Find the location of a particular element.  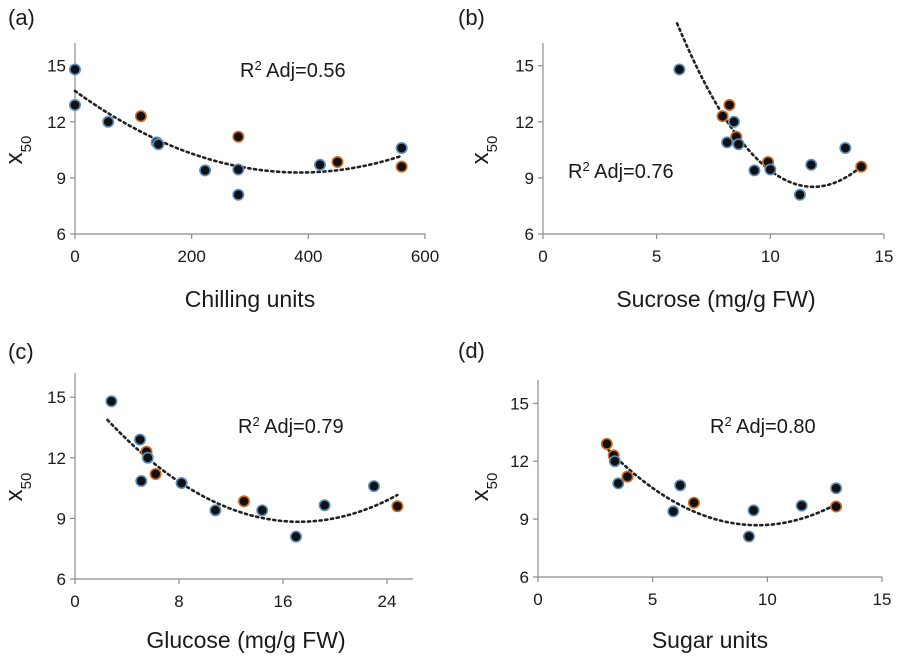

x-axis-title: Glucose (mg/g FW) is located at coordinates (245, 640).